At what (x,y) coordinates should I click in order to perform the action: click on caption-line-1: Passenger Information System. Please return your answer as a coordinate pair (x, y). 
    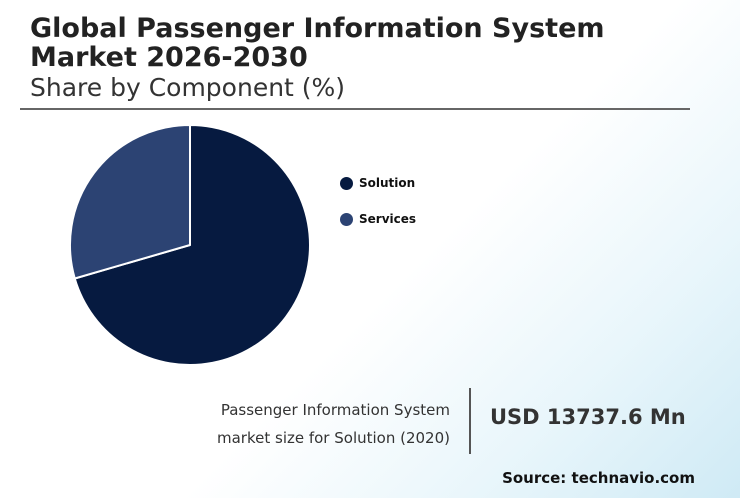
    Looking at the image, I should click on (335, 410).